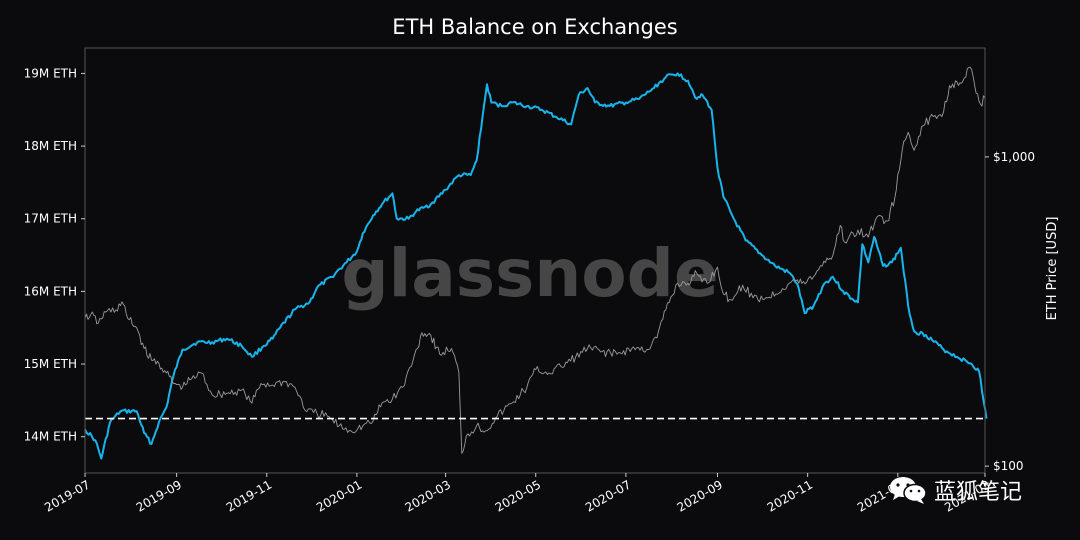  I want to click on watermark-text: 蓝狐笔记, so click(978, 492).